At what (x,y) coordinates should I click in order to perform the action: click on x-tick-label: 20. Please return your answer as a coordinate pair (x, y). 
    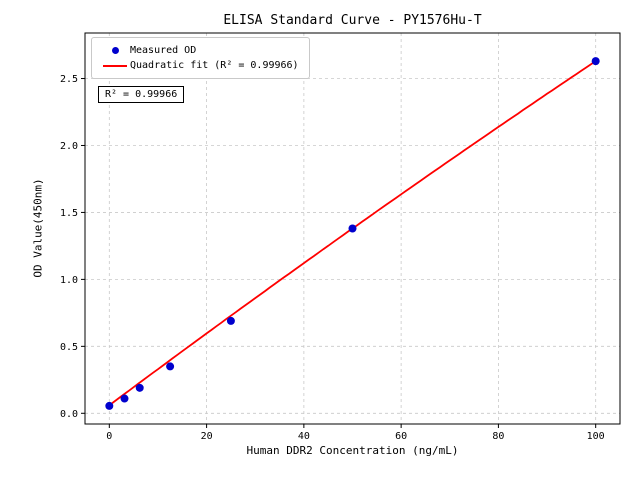
    Looking at the image, I should click on (207, 436).